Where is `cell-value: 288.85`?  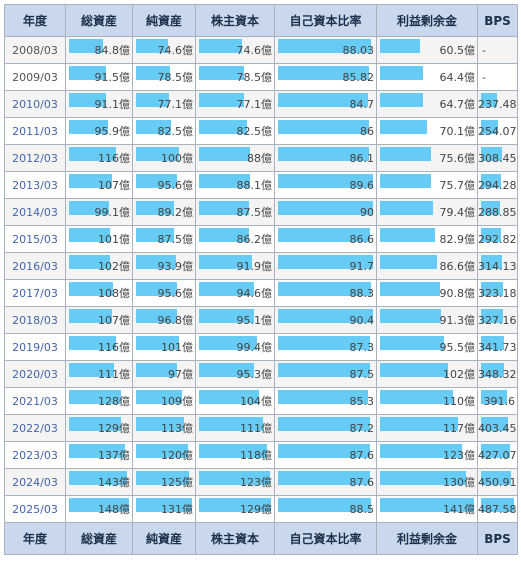 cell-value: 288.85 is located at coordinates (497, 212).